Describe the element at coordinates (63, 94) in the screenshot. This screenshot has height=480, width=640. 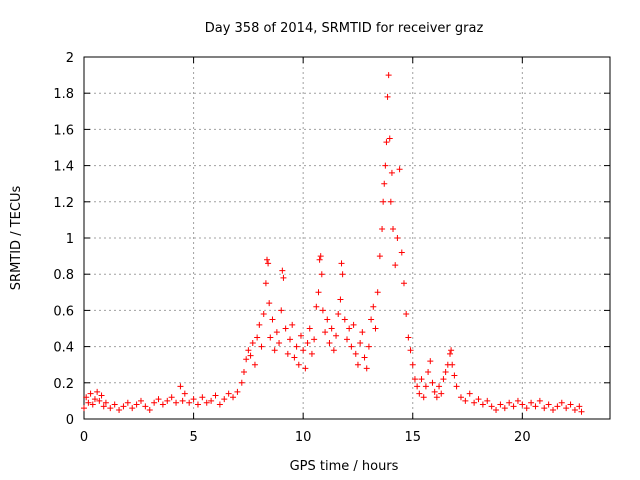
I see `y-tick-label: 1.8` at that location.